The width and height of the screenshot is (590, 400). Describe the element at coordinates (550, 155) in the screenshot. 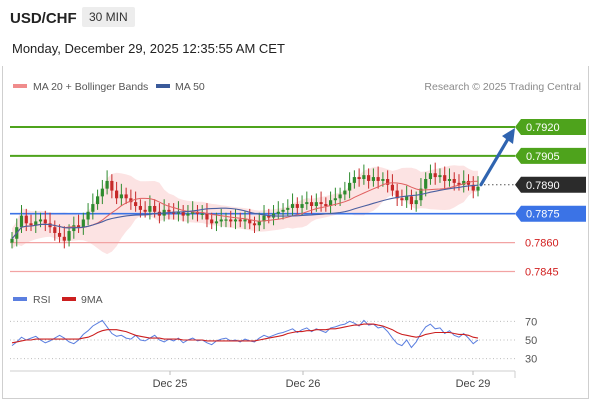

I see `level-tag-0.7905` at that location.